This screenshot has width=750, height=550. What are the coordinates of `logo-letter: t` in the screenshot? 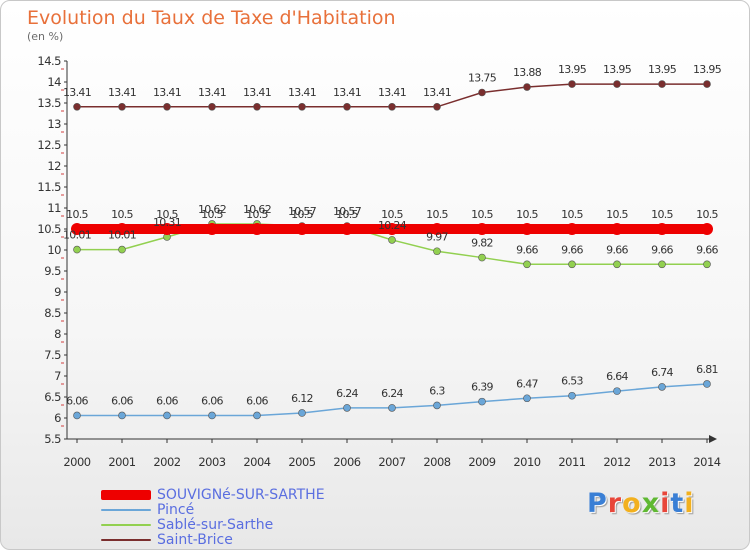 It's located at (677, 503).